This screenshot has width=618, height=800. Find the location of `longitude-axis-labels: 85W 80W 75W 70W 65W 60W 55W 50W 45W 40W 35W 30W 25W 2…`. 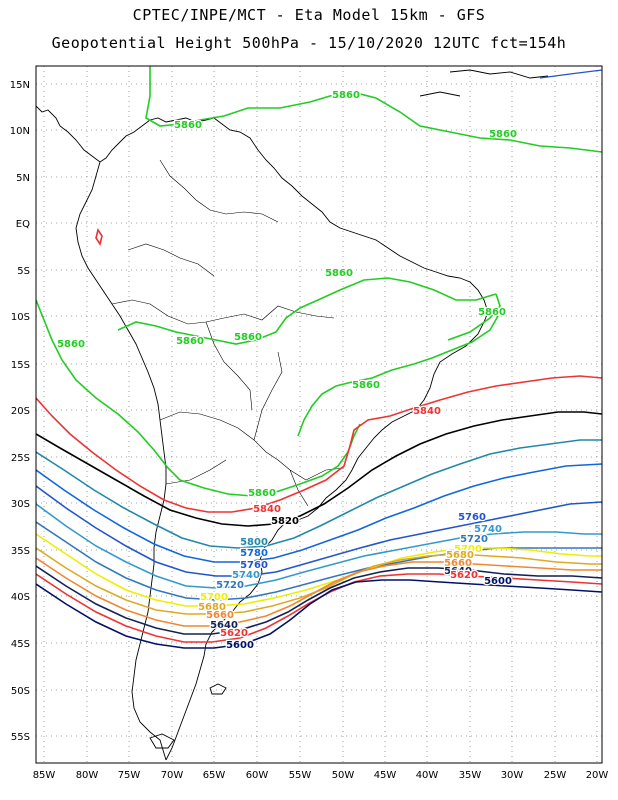

longitude-axis-labels: 85W 80W 75W 70W 65W 60W 55W 50W 45W 40W 35W 30W 25W 2… is located at coordinates (321, 775).